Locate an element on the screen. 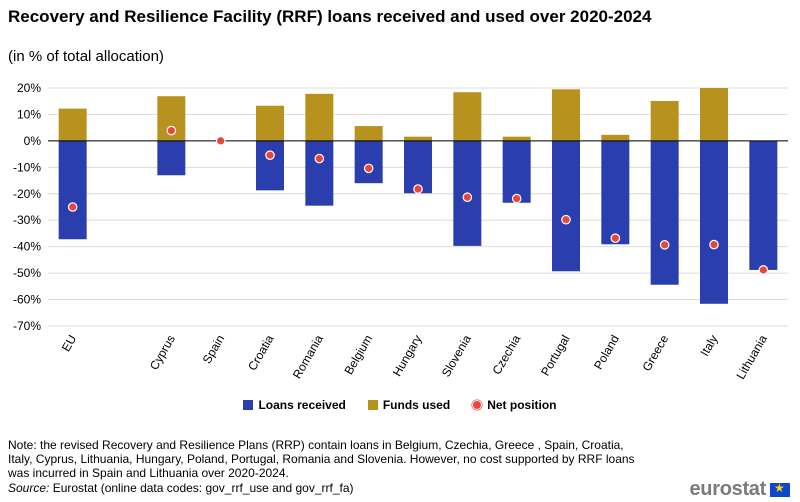 The height and width of the screenshot is (502, 800). legend-item-net: Net position is located at coordinates (514, 405).